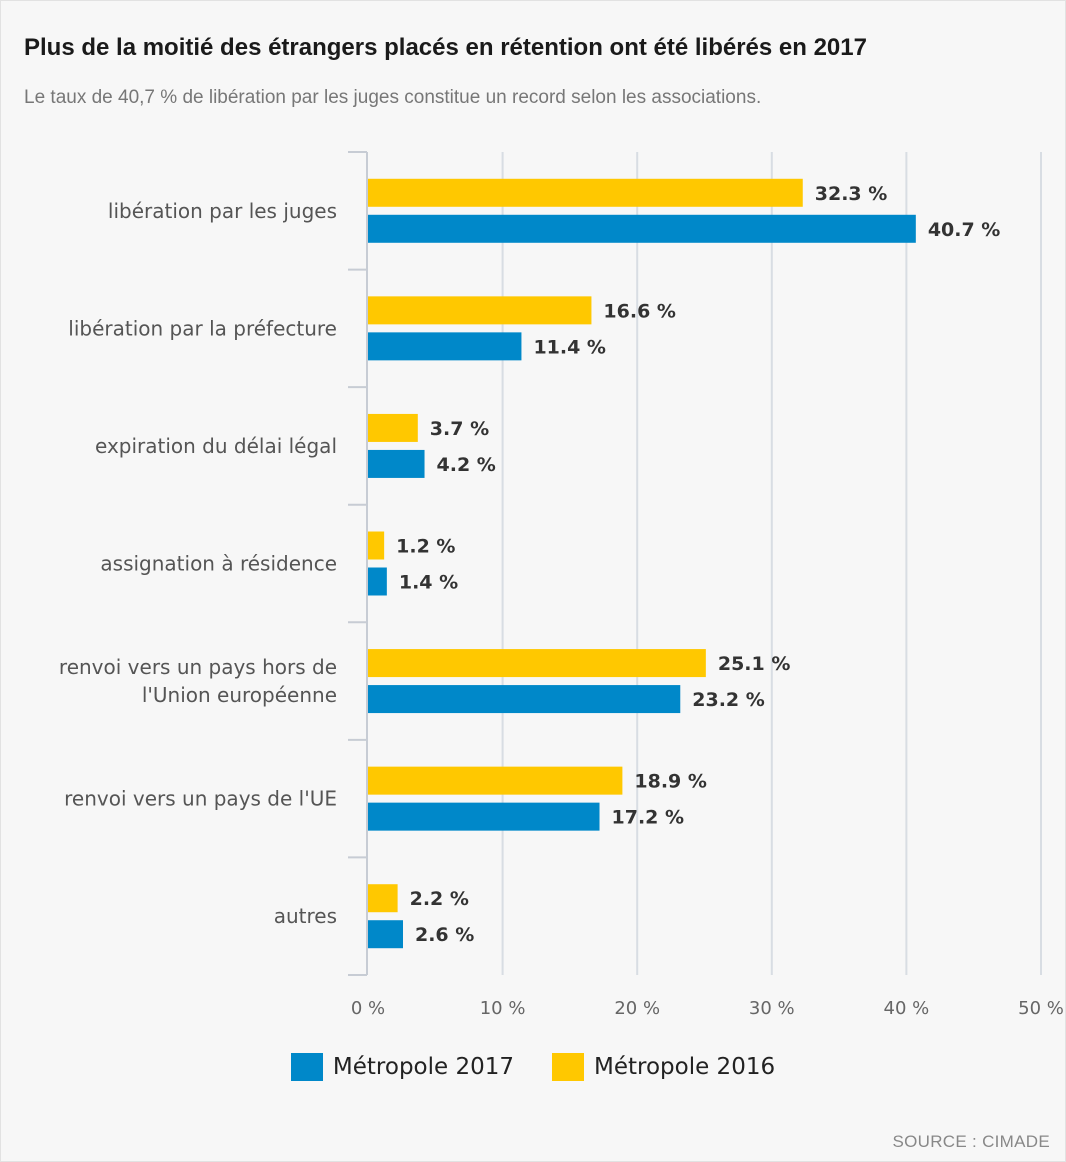 The height and width of the screenshot is (1162, 1066). I want to click on category-label: renvoi vers un pays hors de, so click(198, 667).